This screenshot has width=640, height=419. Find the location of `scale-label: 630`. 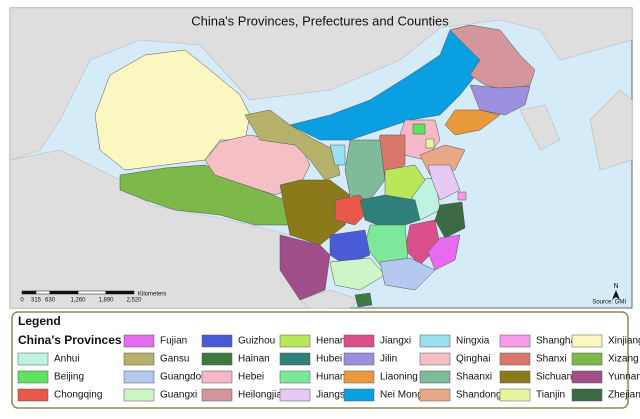

scale-label: 630 is located at coordinates (50, 301).